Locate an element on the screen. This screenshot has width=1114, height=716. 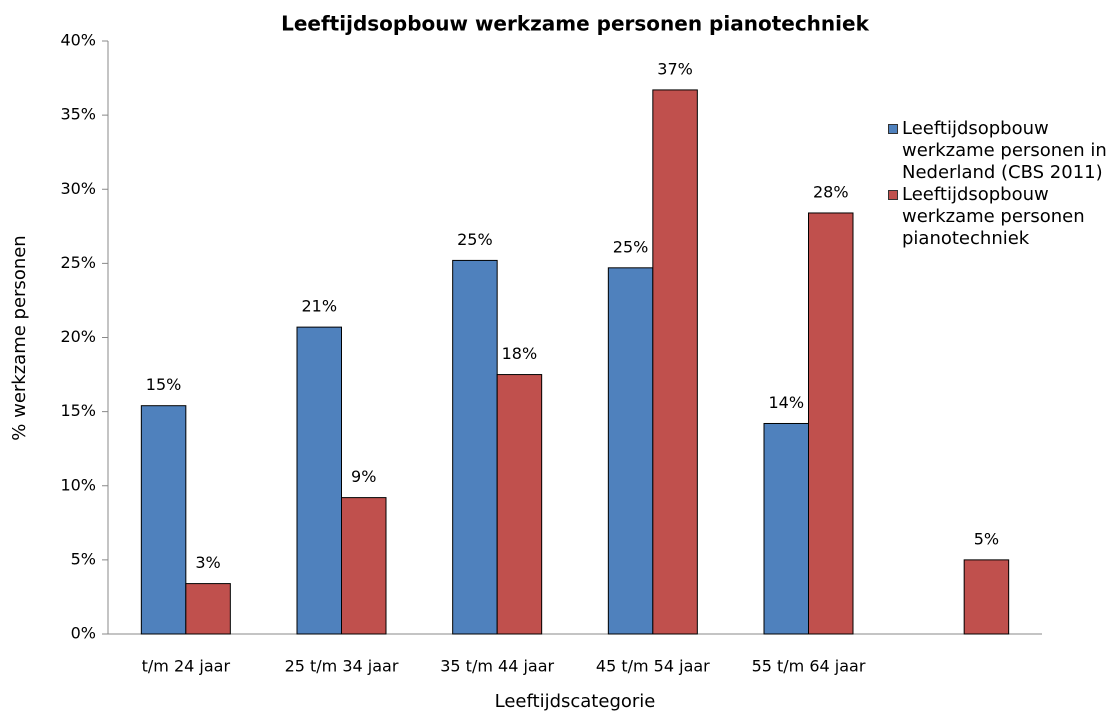
y-tick-label: 30% is located at coordinates (78, 188).